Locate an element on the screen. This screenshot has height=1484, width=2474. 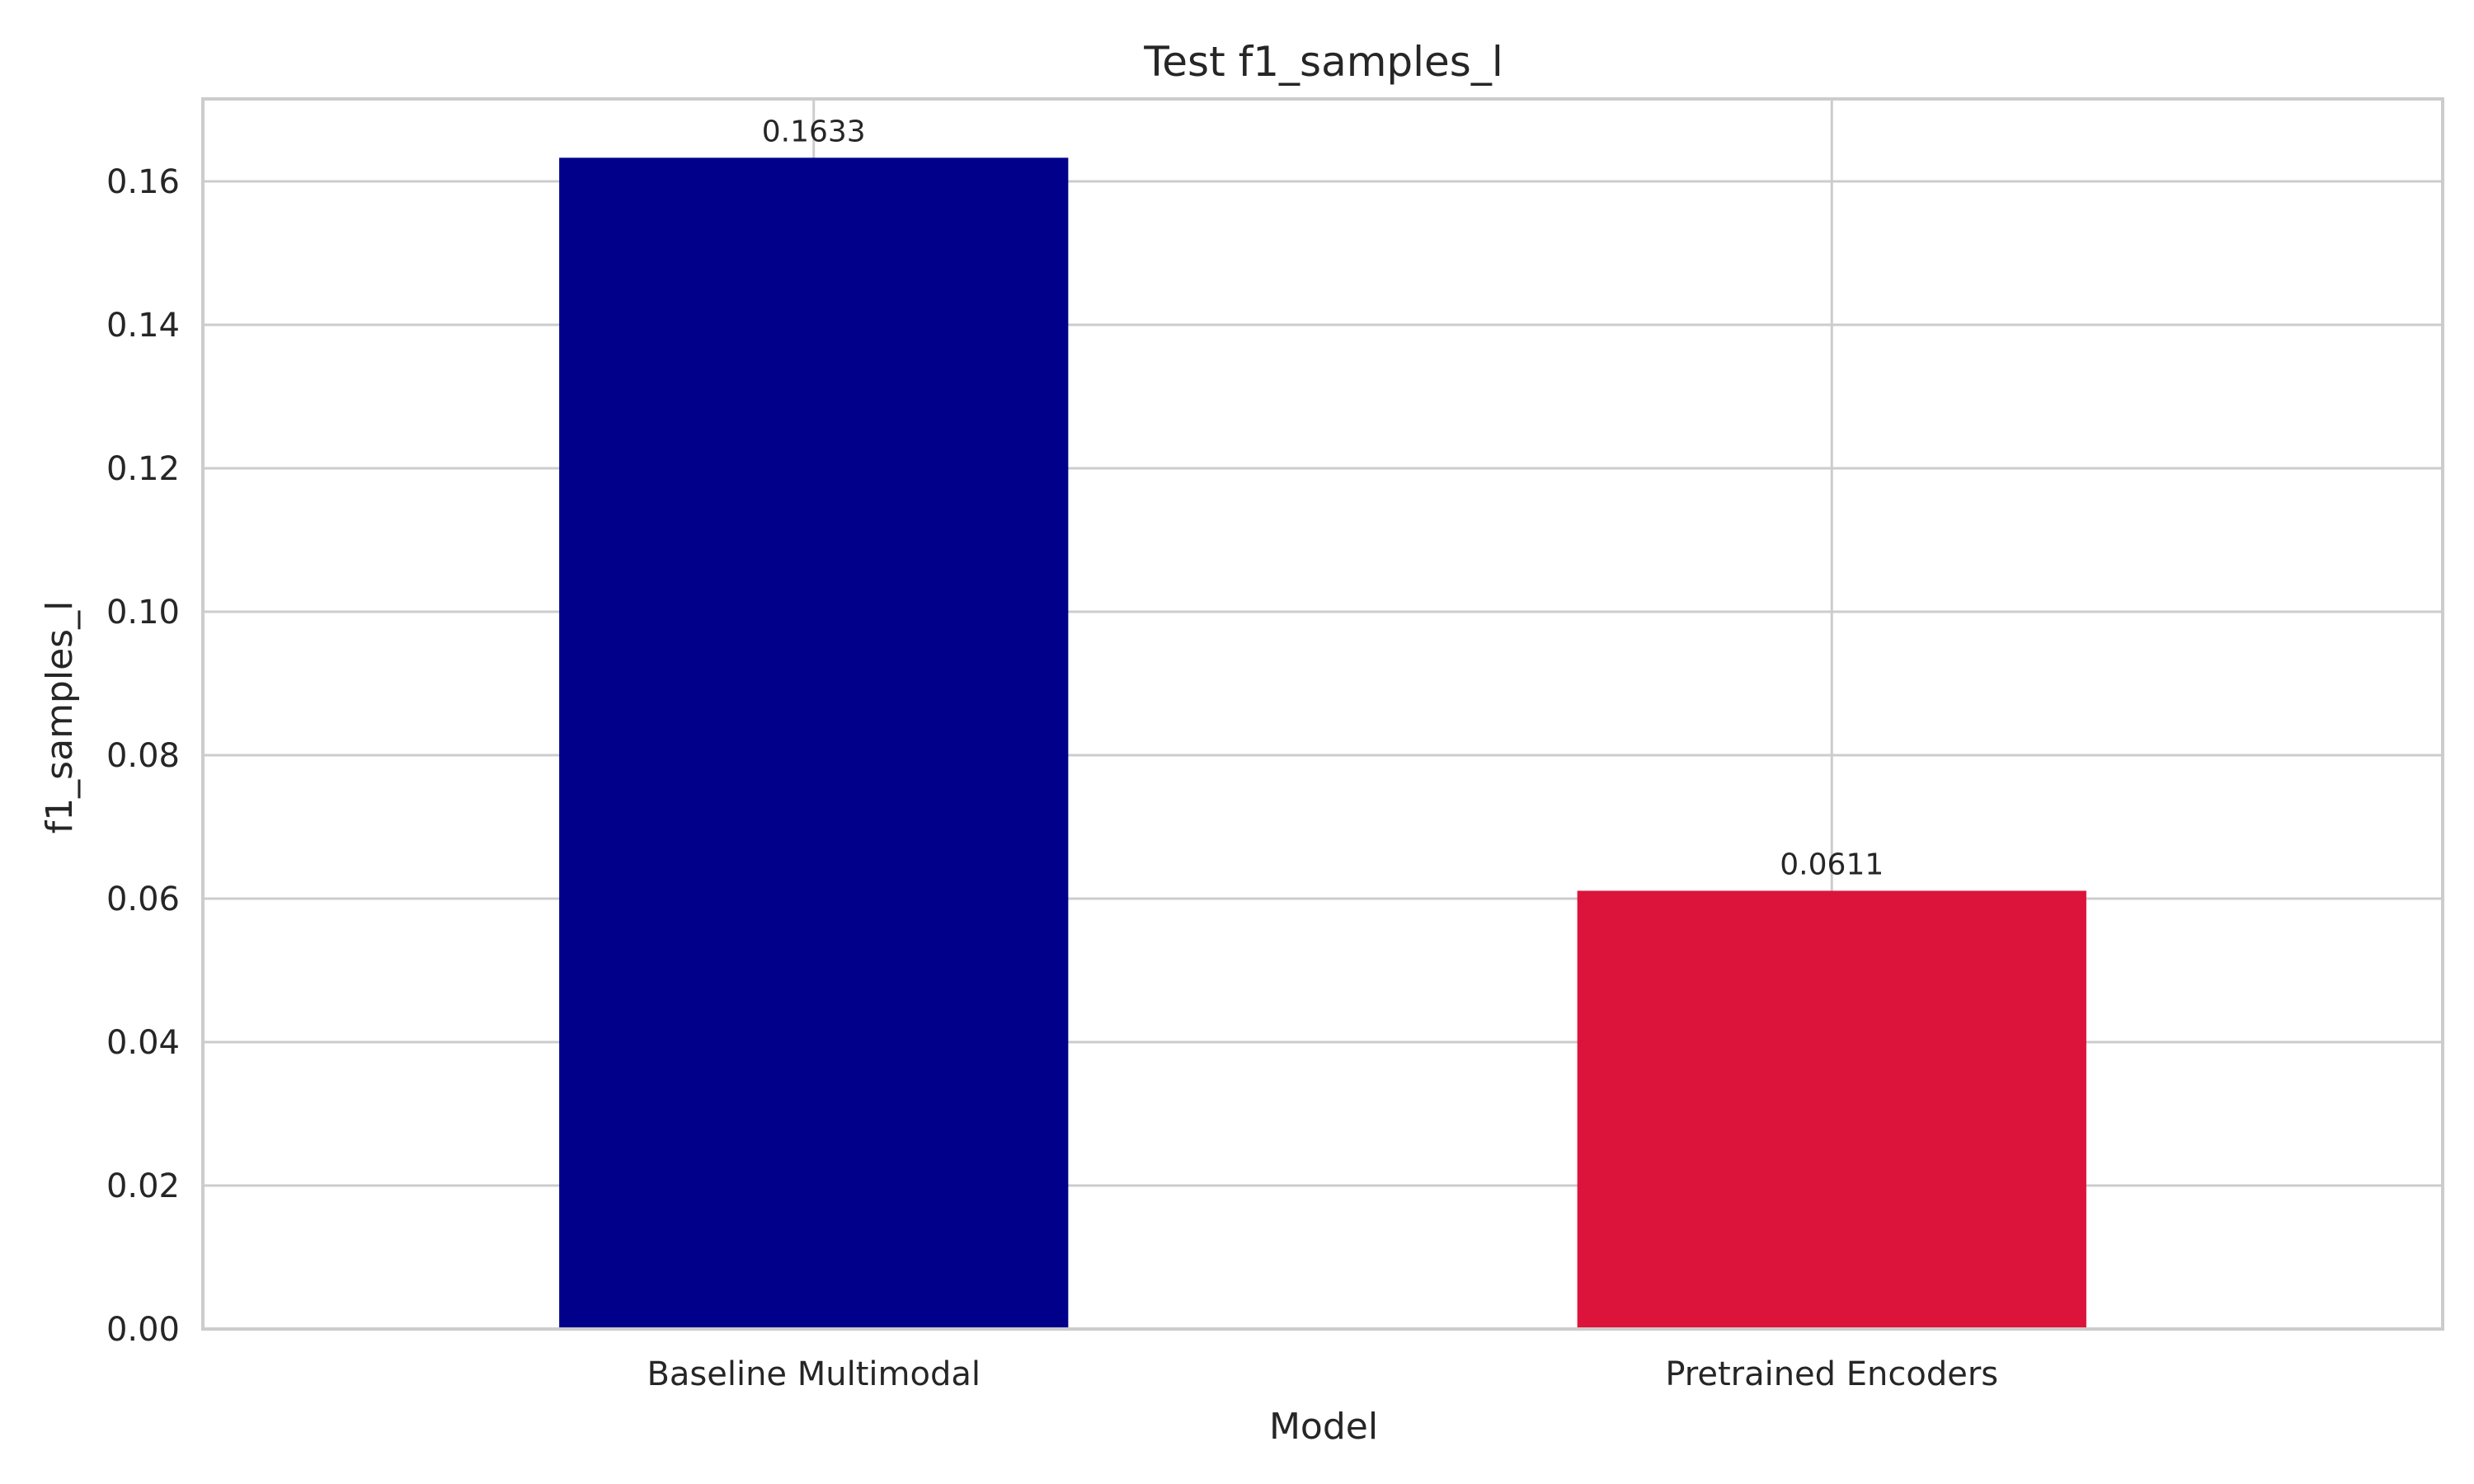
bar-value-label: 0.1633 is located at coordinates (814, 131).